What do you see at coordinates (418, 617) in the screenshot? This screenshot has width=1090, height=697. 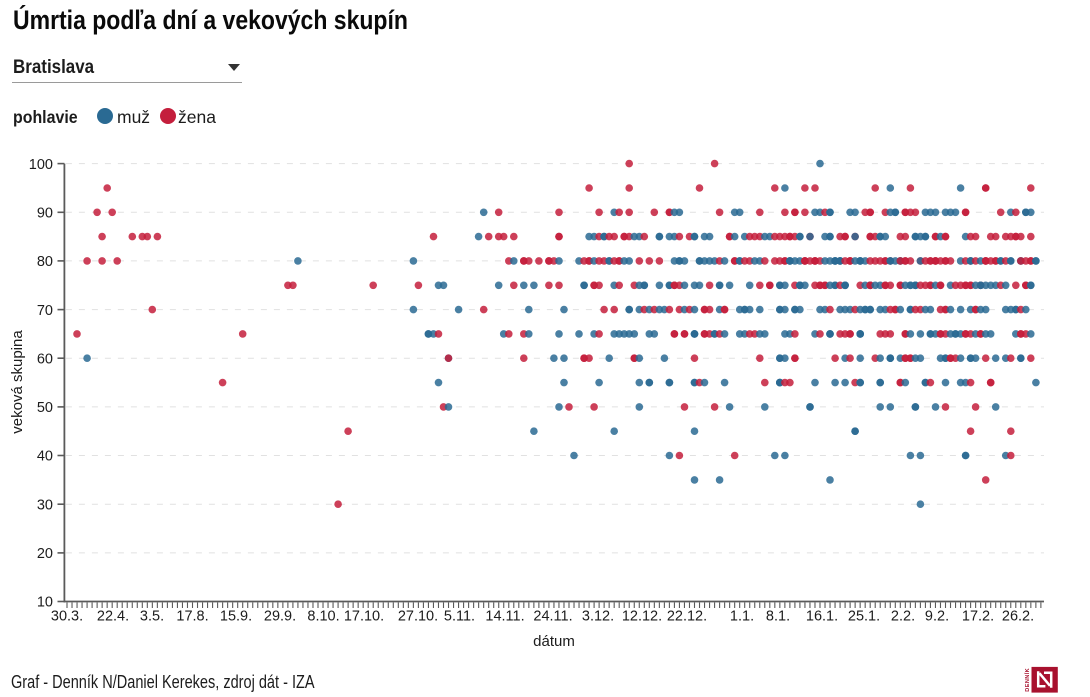 I see `svg-text: 27.10.` at bounding box center [418, 617].